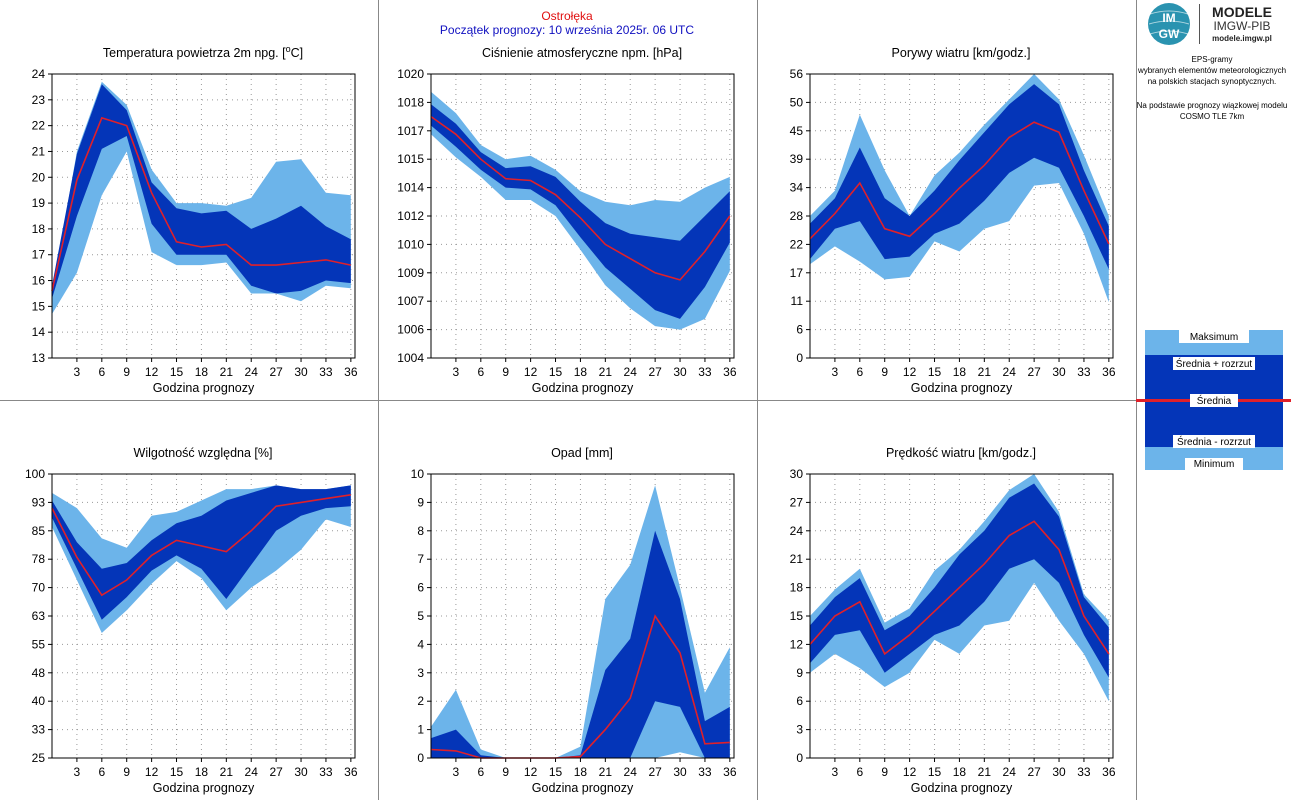 The width and height of the screenshot is (1291, 800). I want to click on y-tick-label: 1015, so click(410, 159).